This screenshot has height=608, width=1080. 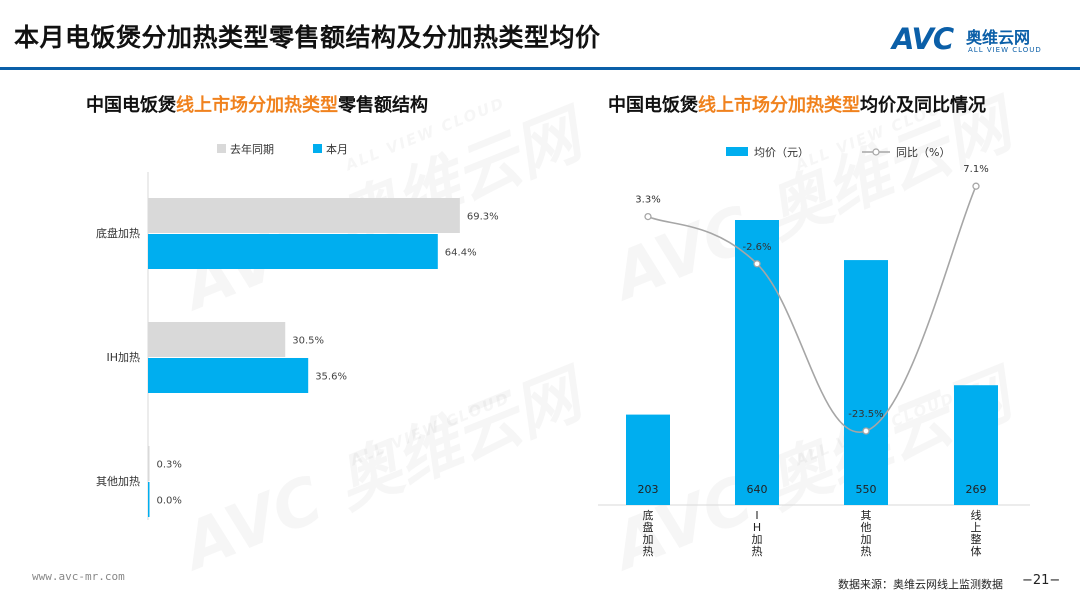 What do you see at coordinates (1041, 580) in the screenshot?
I see `page-number: −21−` at bounding box center [1041, 580].